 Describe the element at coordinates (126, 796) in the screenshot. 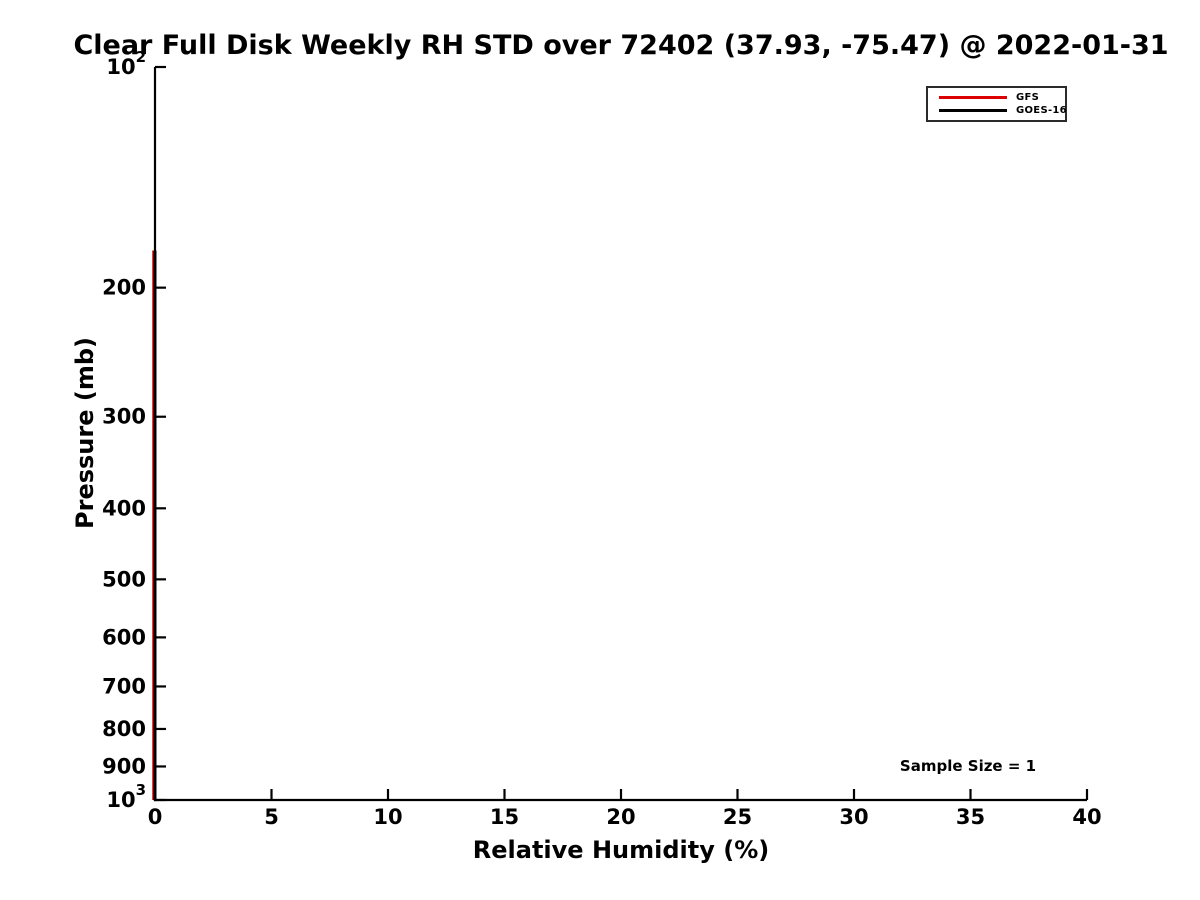

I see `y-tick-label: 10³` at that location.